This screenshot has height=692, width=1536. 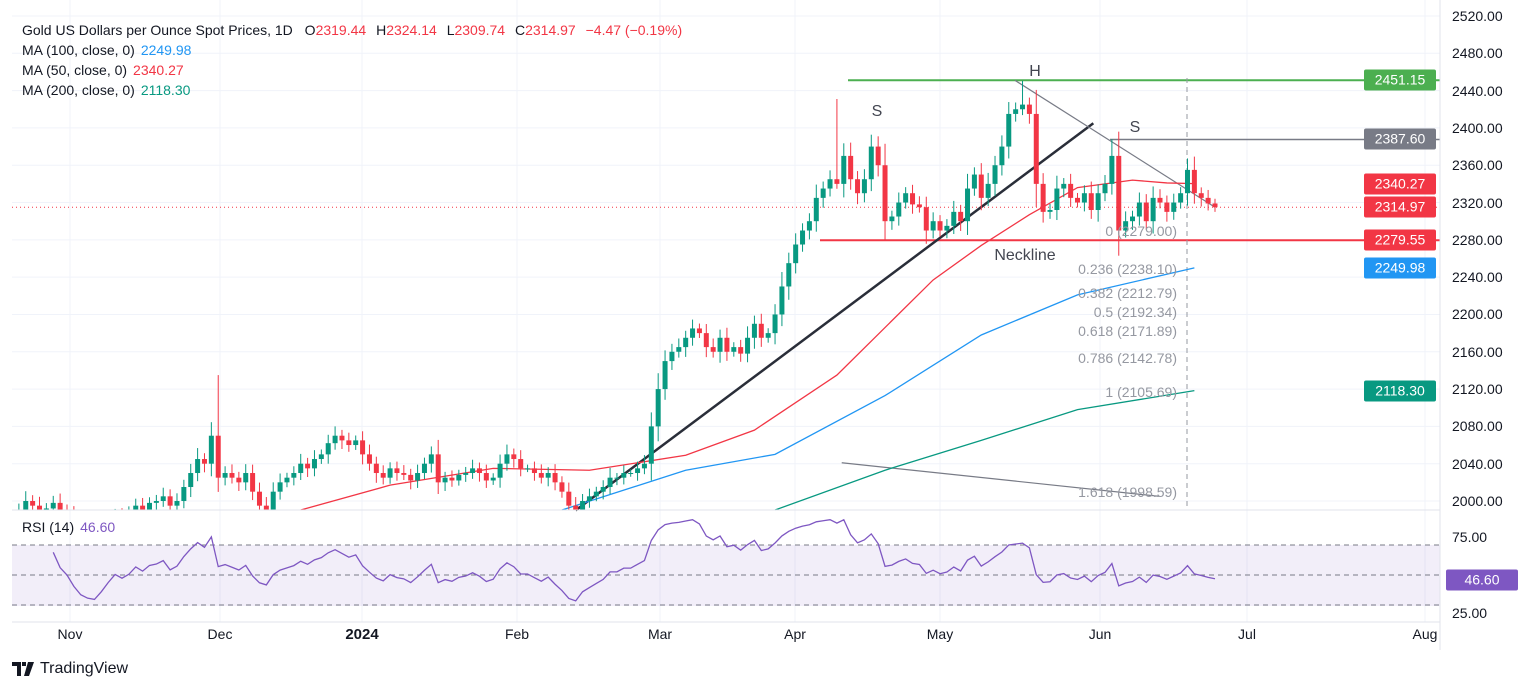 I want to click on ma100-legend: MA (100, close, 0) 2249.98, so click(x=106, y=50).